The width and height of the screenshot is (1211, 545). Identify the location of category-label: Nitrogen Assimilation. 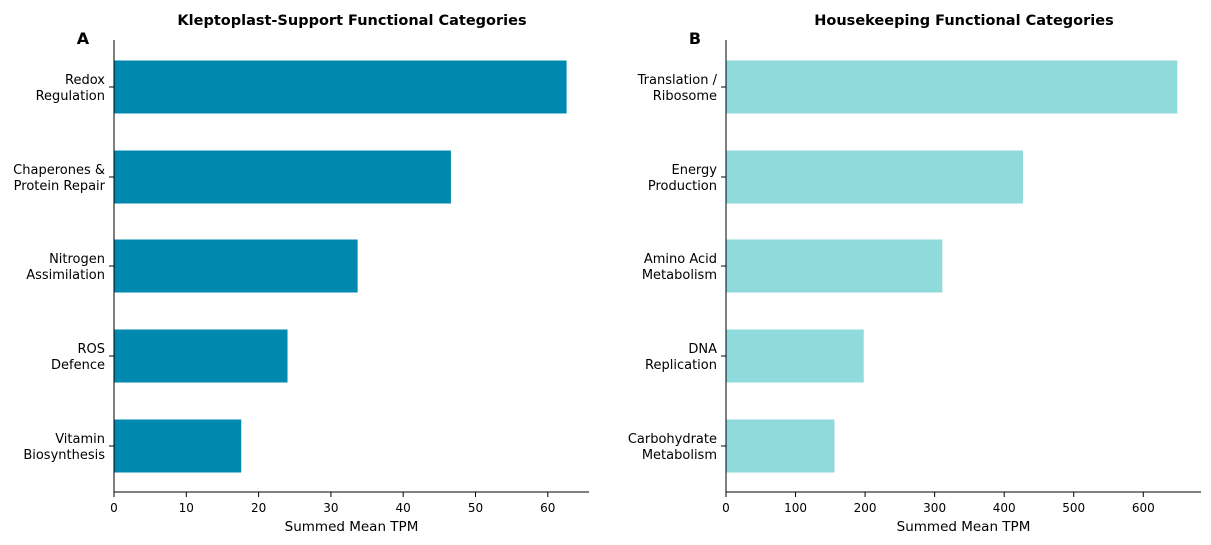
(65, 267).